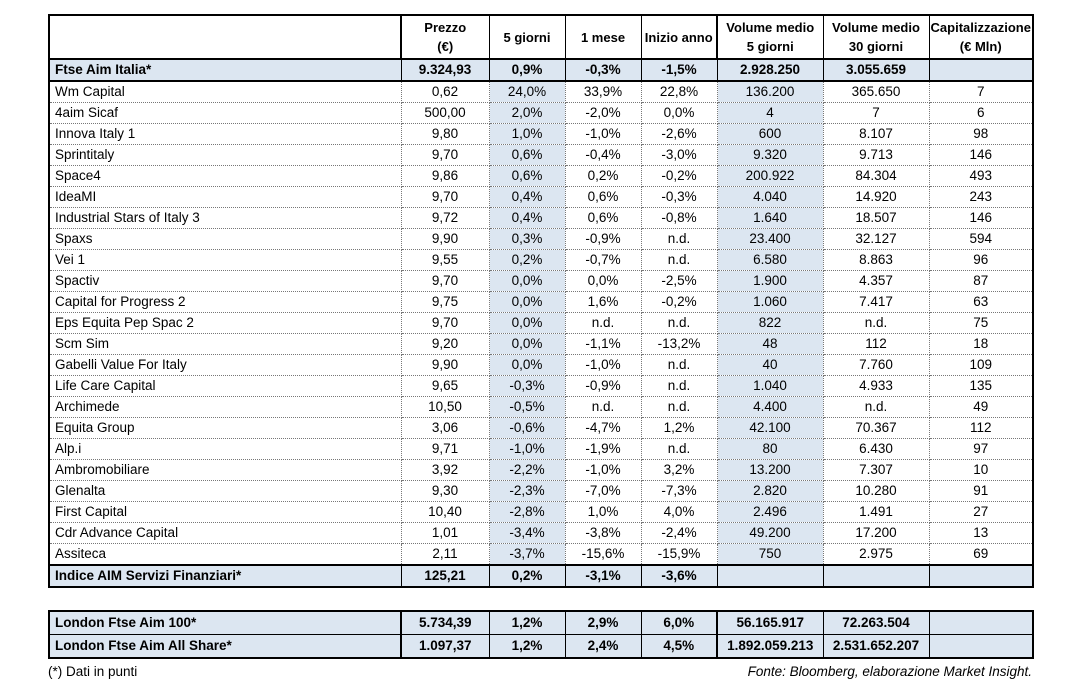 The width and height of the screenshot is (1089, 693). What do you see at coordinates (876, 70) in the screenshot?
I see `value-cell: 3.055.659` at bounding box center [876, 70].